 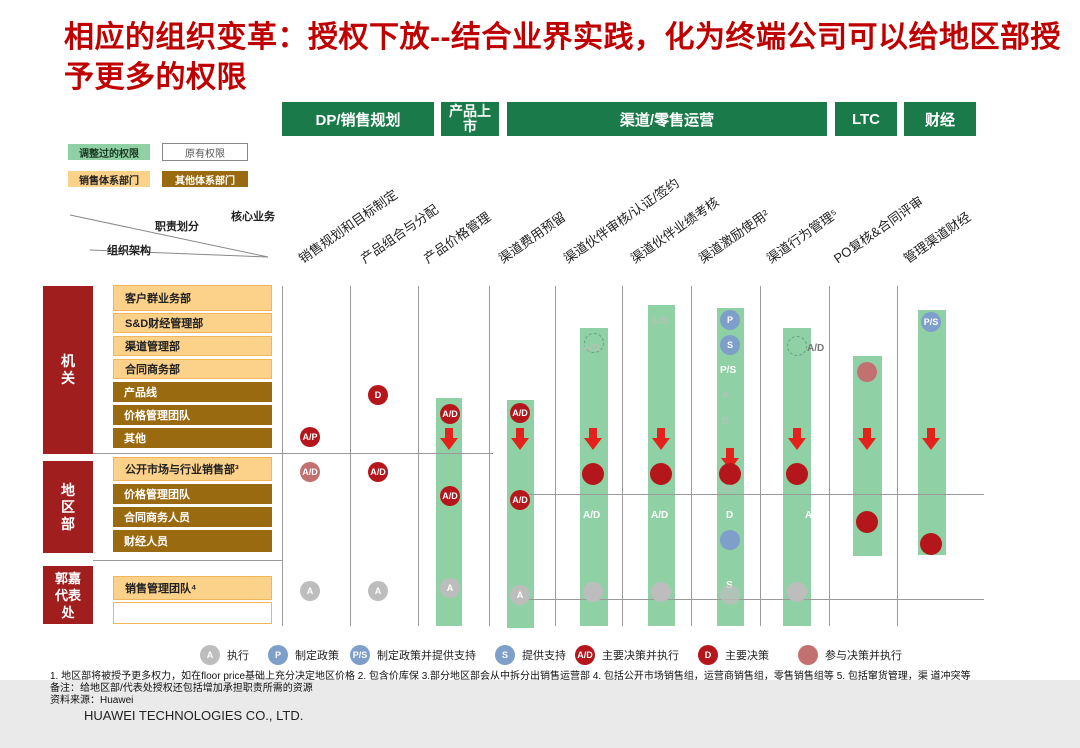 I want to click on legend-participate: 参与决策并执行, so click(x=850, y=655).